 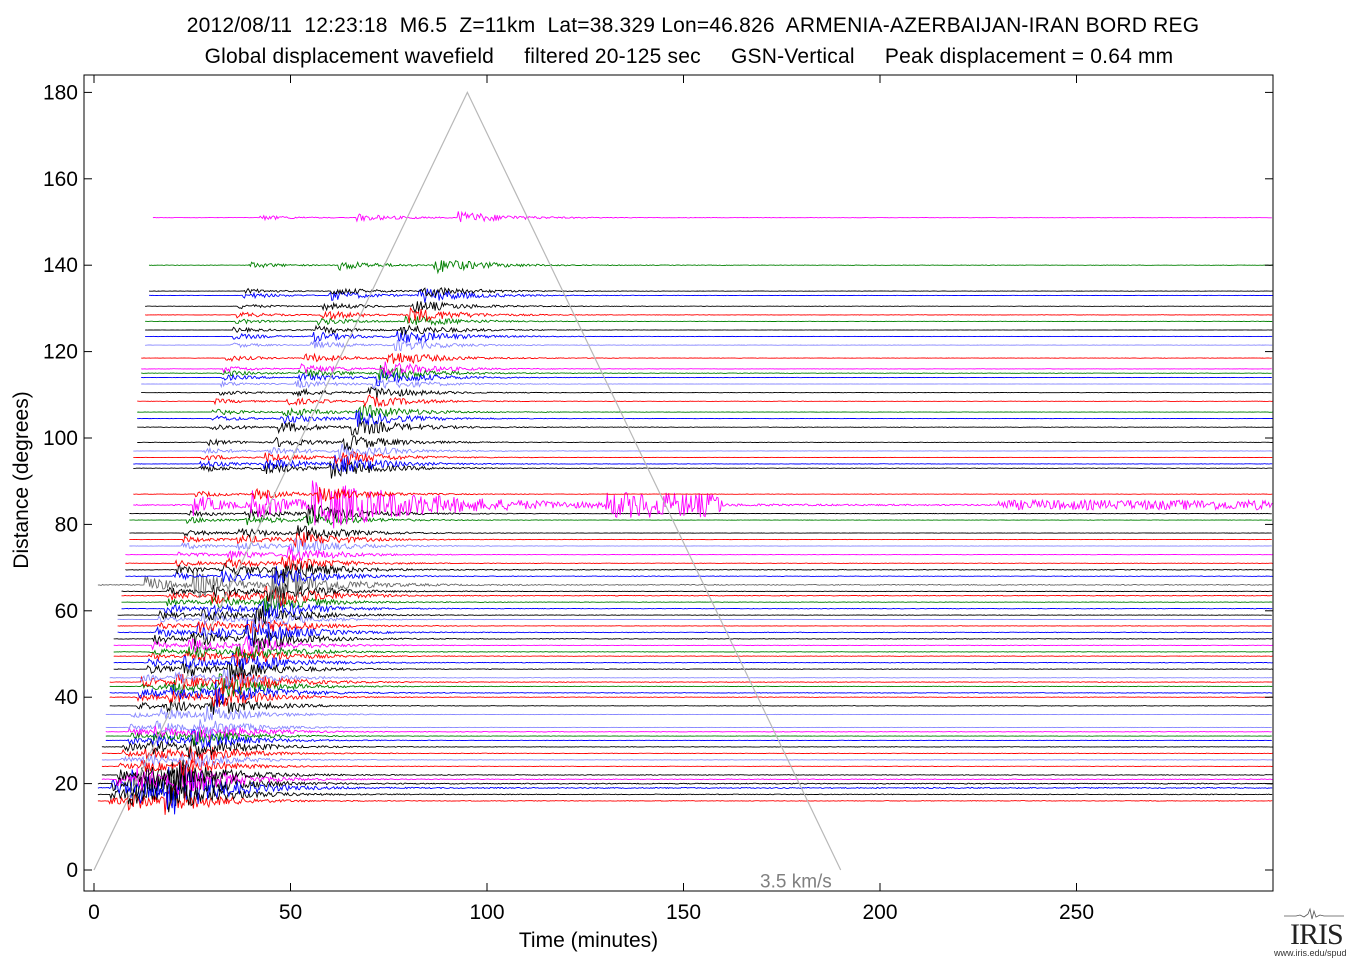 I want to click on y-tick-label: 0, so click(x=72, y=870).